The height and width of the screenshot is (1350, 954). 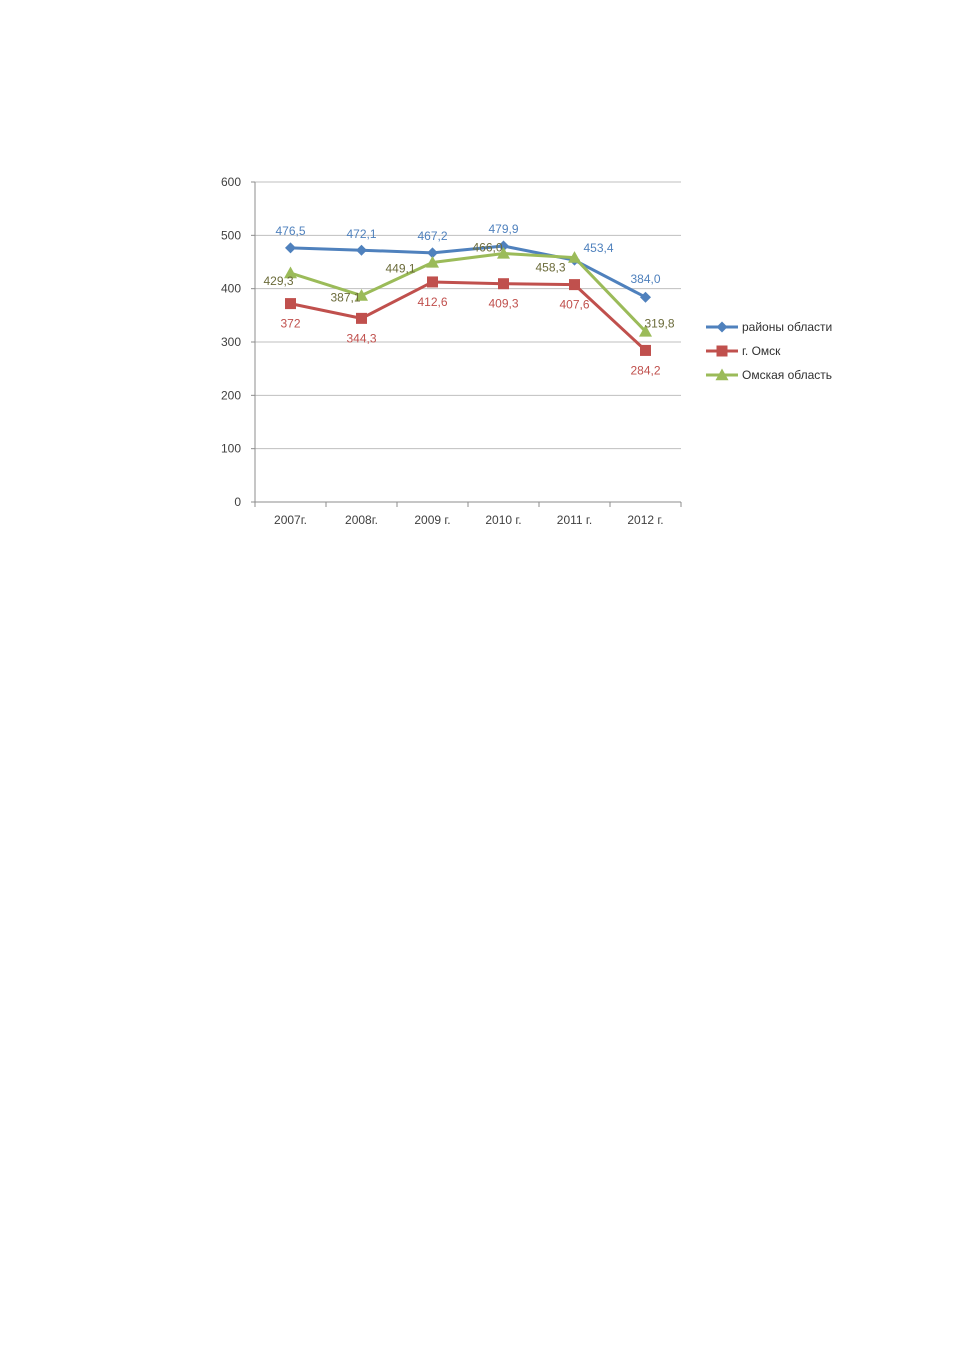 What do you see at coordinates (290, 231) in the screenshot?
I see `data-label: 476,5` at bounding box center [290, 231].